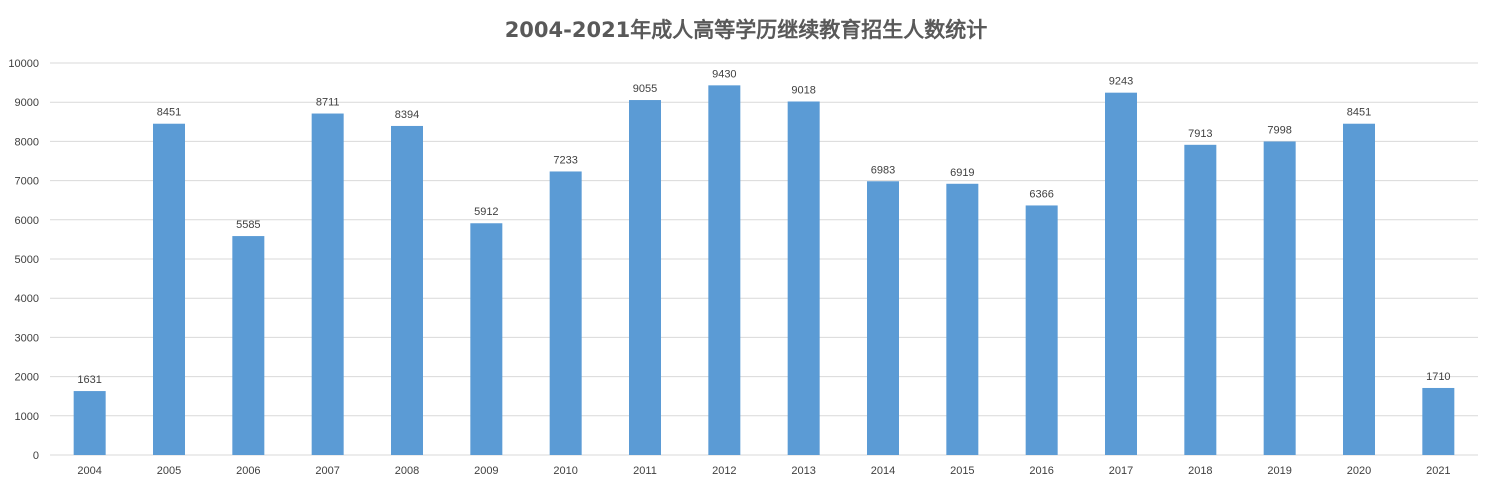 The height and width of the screenshot is (487, 1492). Describe the element at coordinates (327, 471) in the screenshot. I see `x-tick-label: 2007` at that location.